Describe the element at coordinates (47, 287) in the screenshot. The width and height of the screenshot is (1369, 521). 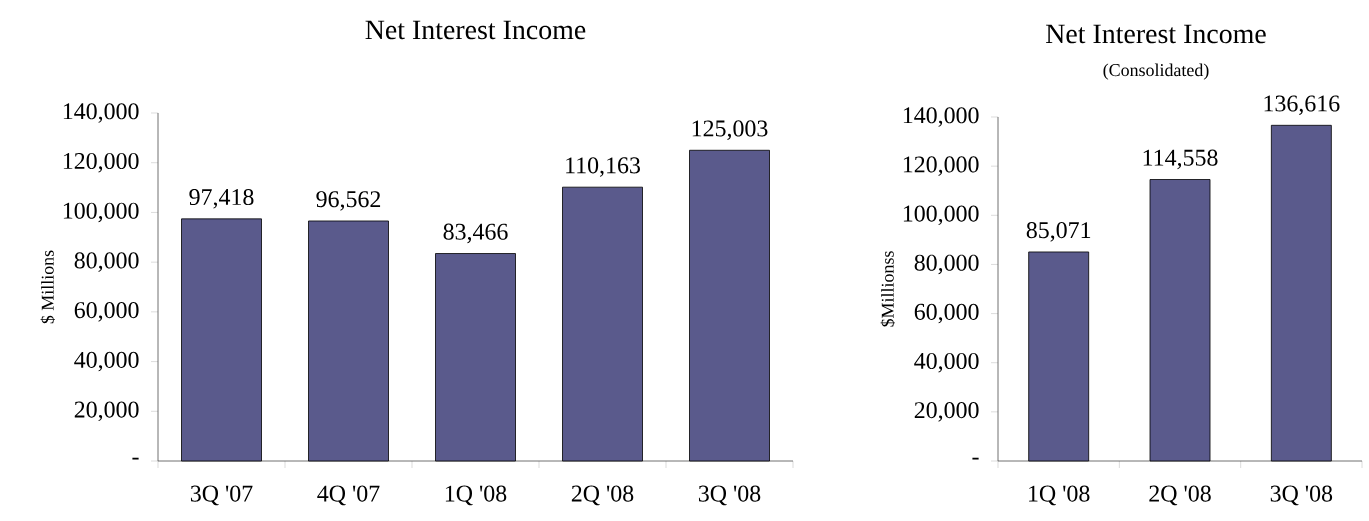
I see `y-axis-title: $ Millions` at that location.